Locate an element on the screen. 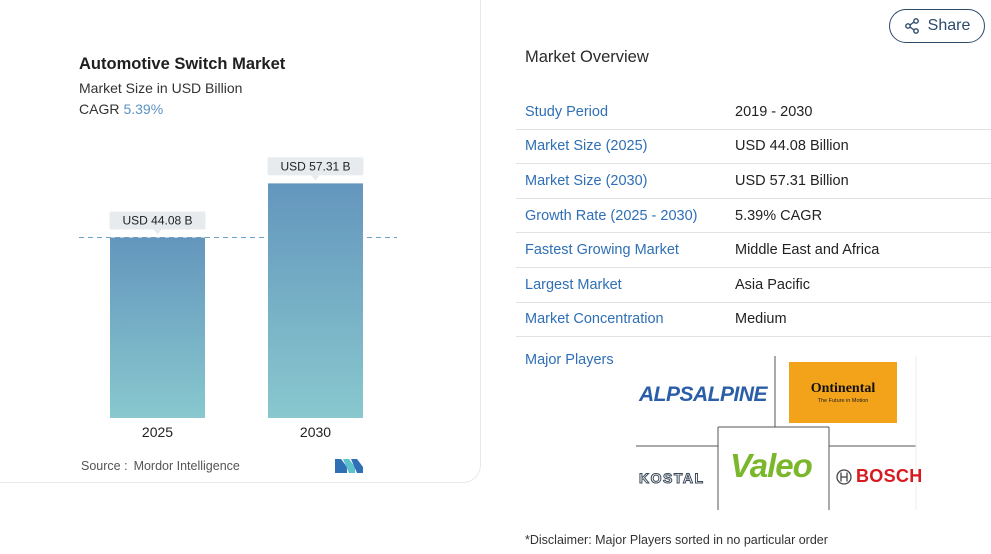  source-line: Source : Mordor Intelligence is located at coordinates (160, 466).